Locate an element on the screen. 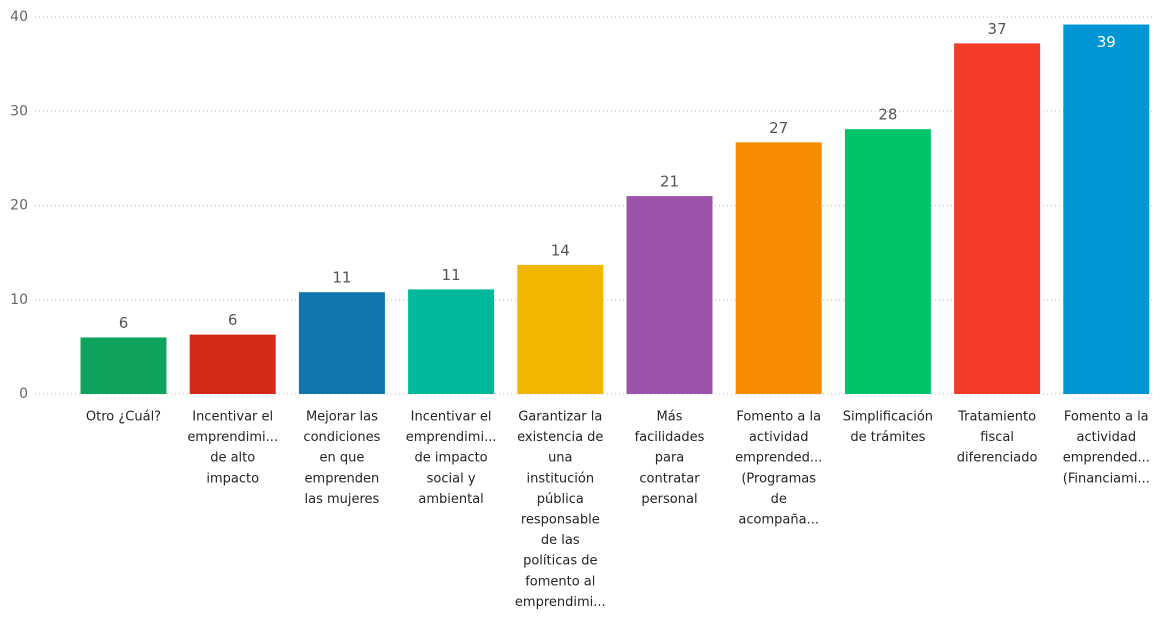 This screenshot has height=621, width=1172. x-tick-label: institución is located at coordinates (560, 478).